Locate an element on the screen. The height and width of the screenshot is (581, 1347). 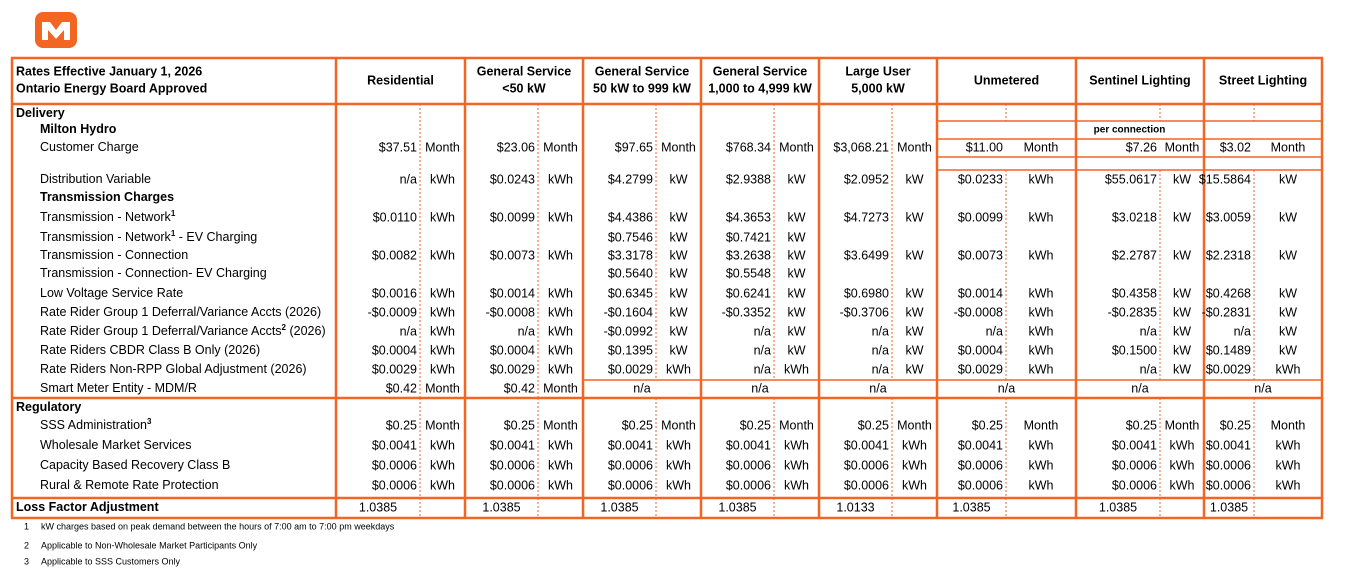
cell-value: $0.0016 is located at coordinates (394, 293).